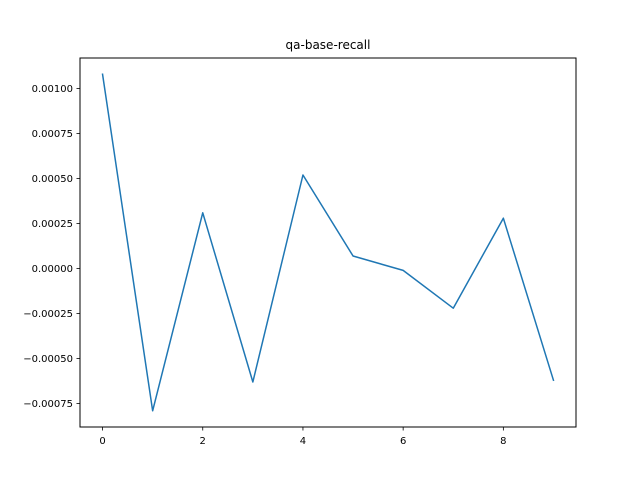 This screenshot has height=480, width=640. What do you see at coordinates (503, 441) in the screenshot?
I see `x-tick-label: 8` at bounding box center [503, 441].